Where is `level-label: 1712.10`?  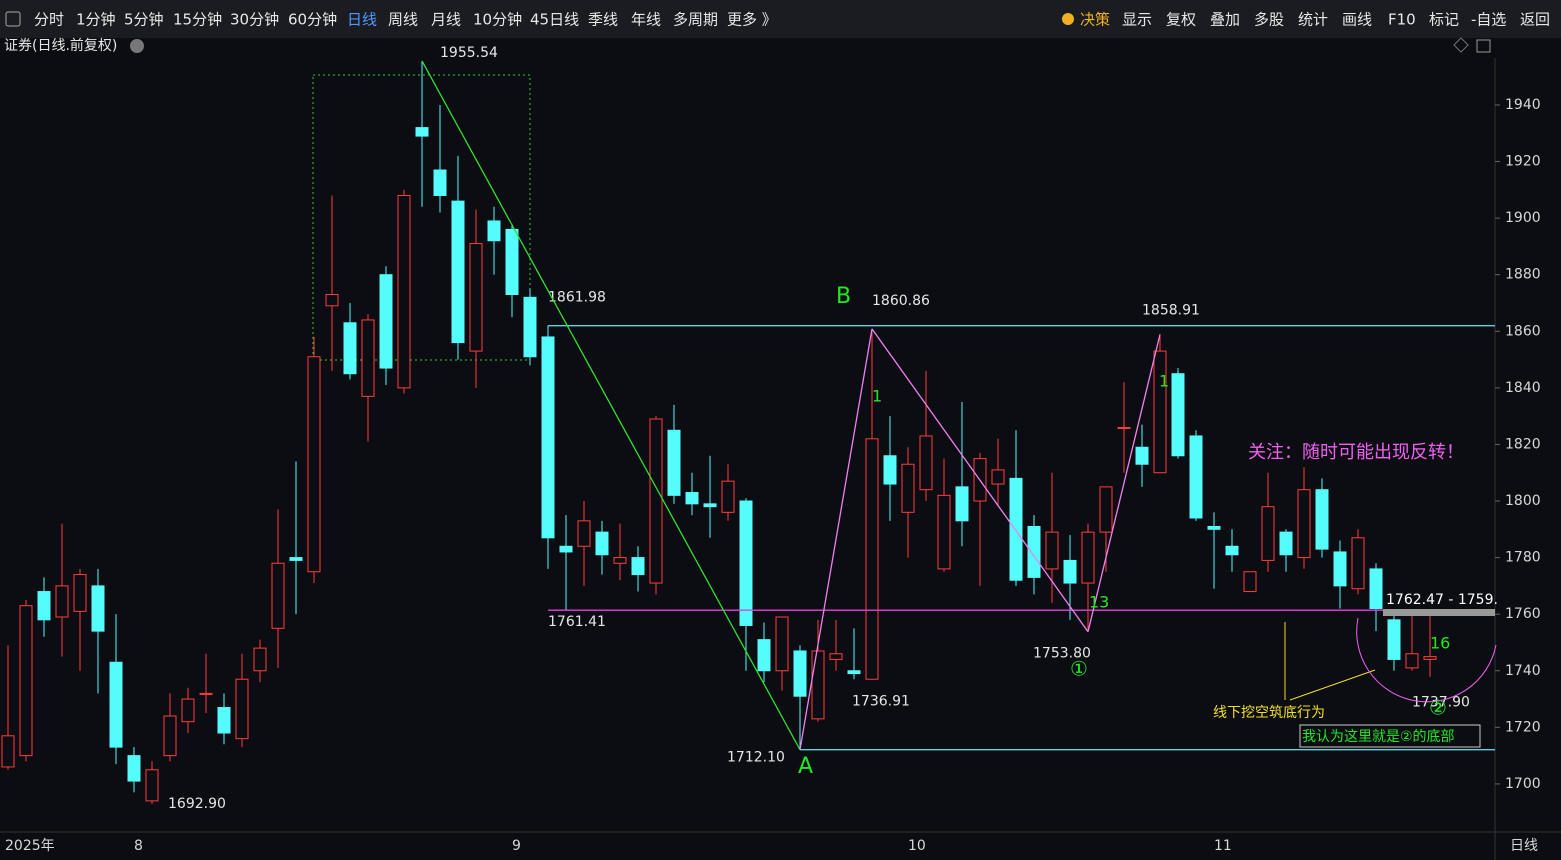 level-label: 1712.10 is located at coordinates (756, 758).